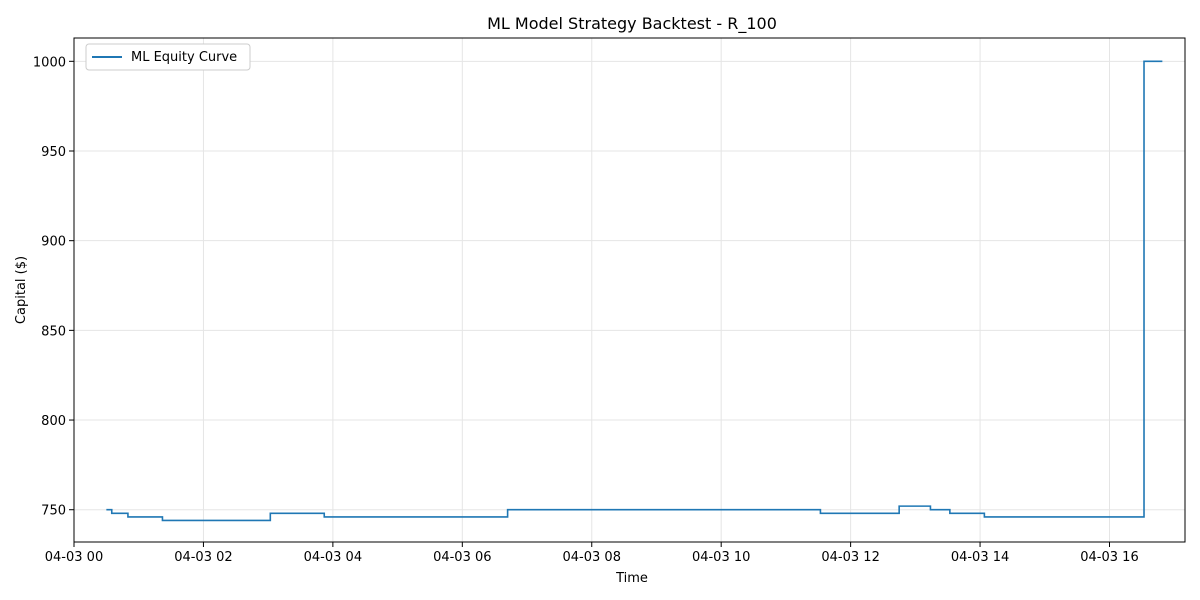 The height and width of the screenshot is (600, 1200). I want to click on x-tick-label: 04-03 14, so click(980, 557).